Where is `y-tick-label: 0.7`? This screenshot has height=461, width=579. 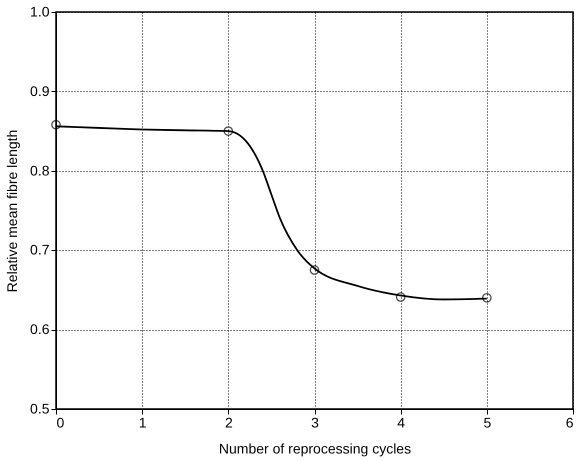
y-tick-label: 0.7 is located at coordinates (40, 250).